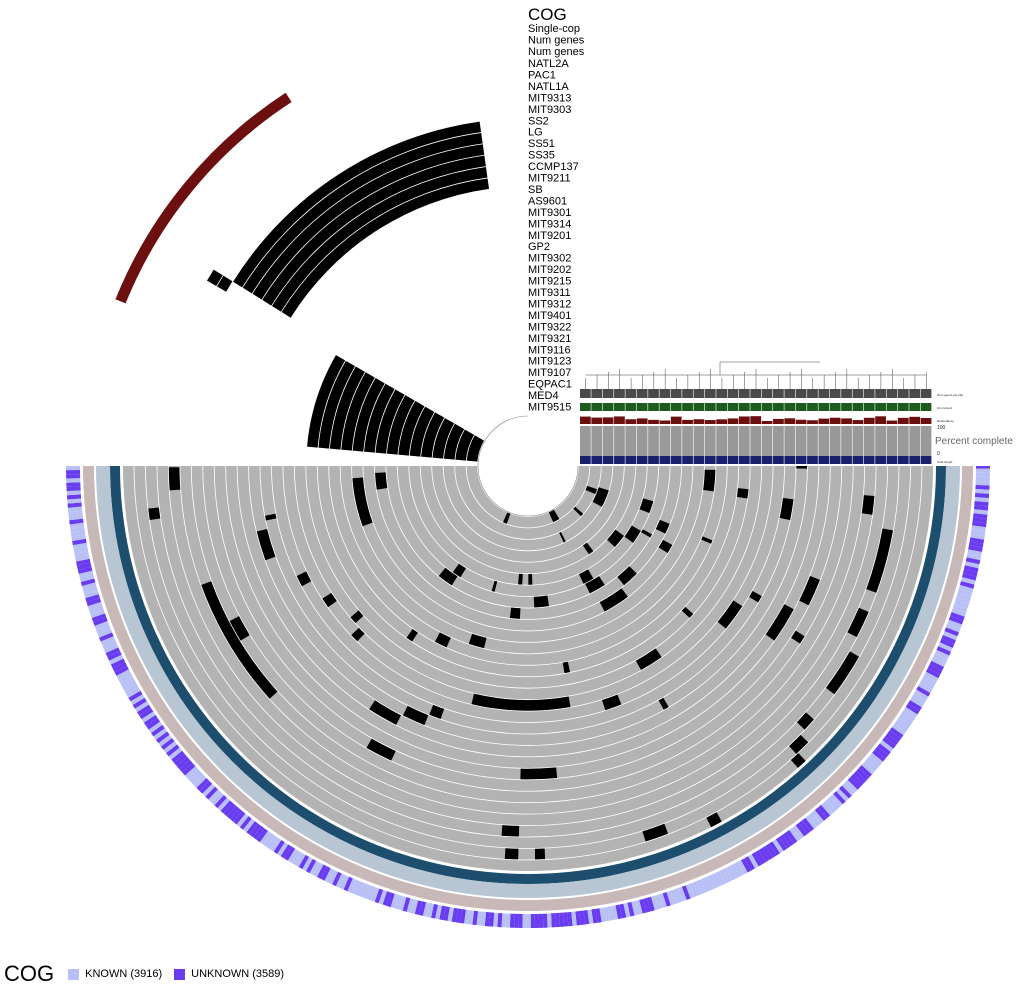  I want to click on genome-label: NATL1A, so click(548, 87).